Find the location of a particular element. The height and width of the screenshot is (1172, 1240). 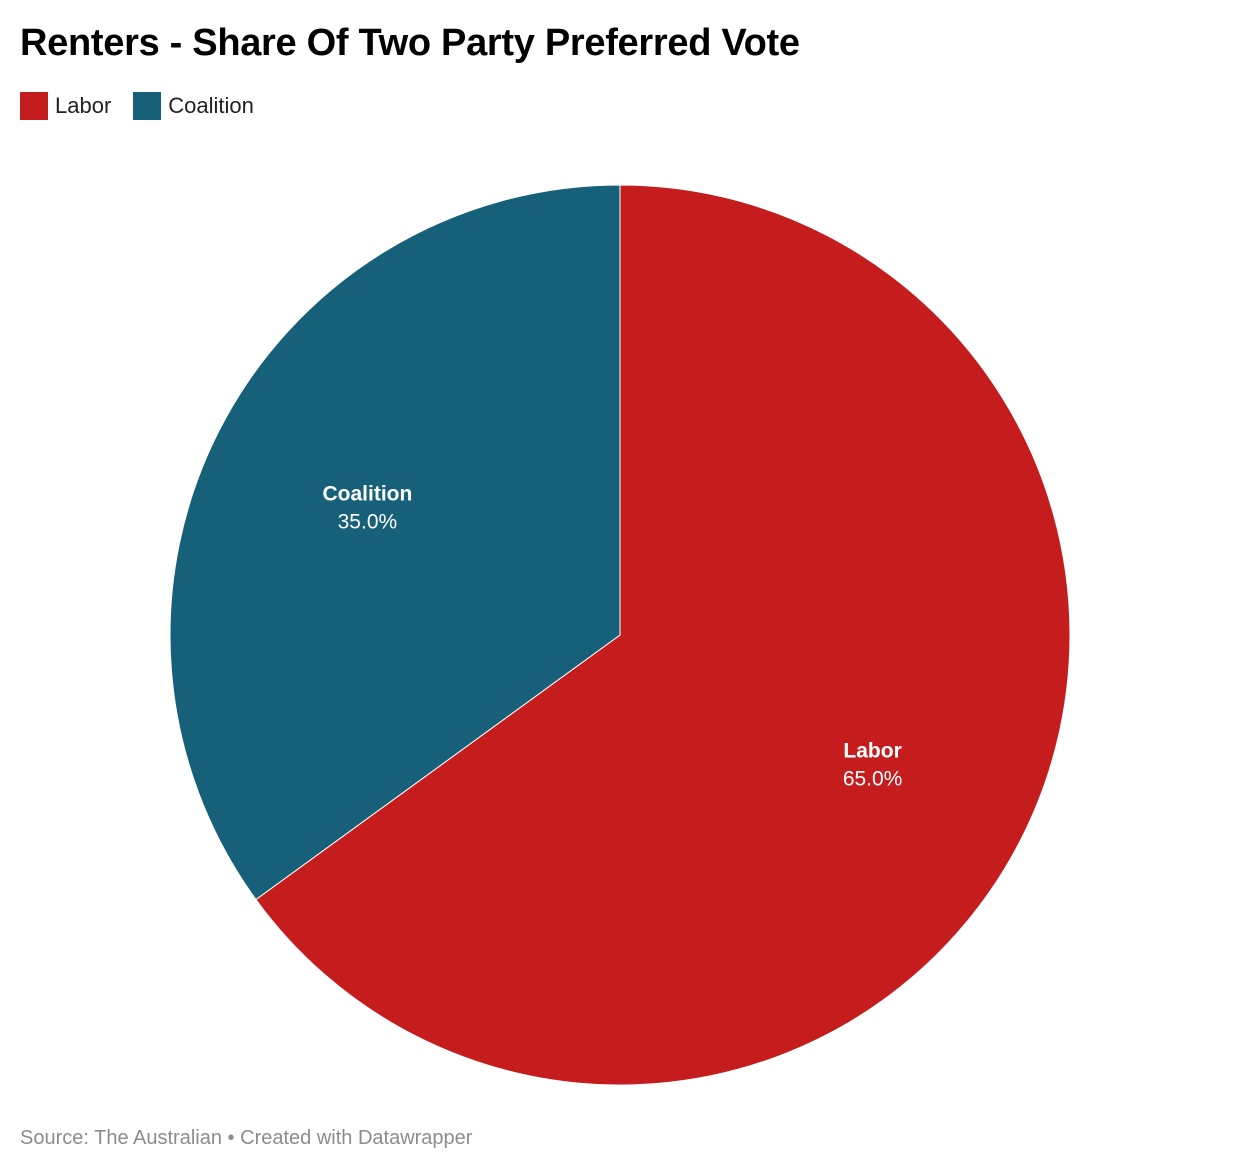

legend: Labor Coalition is located at coordinates (148, 106).